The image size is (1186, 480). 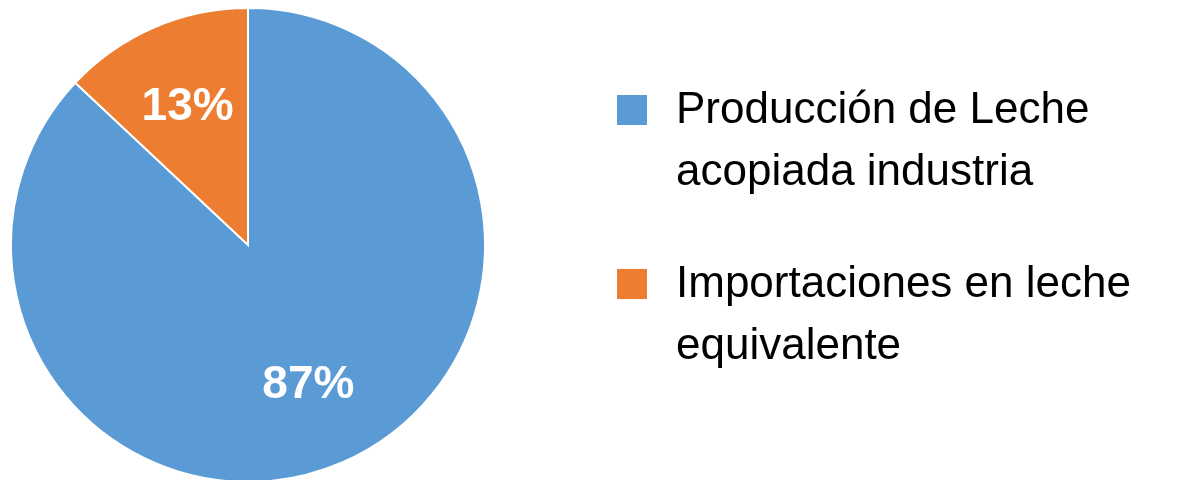 I want to click on data-label: 13%, so click(x=187, y=103).